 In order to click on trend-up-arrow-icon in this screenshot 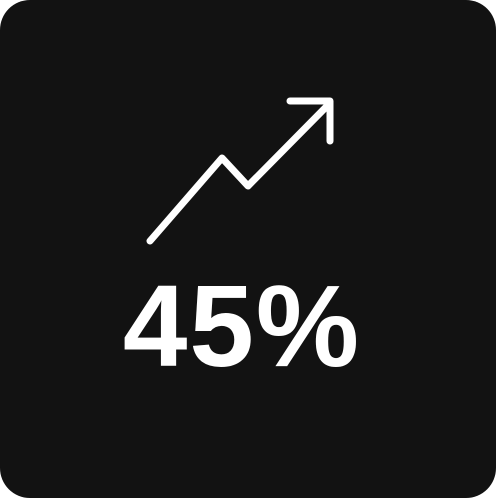, I will do `click(240, 171)`.